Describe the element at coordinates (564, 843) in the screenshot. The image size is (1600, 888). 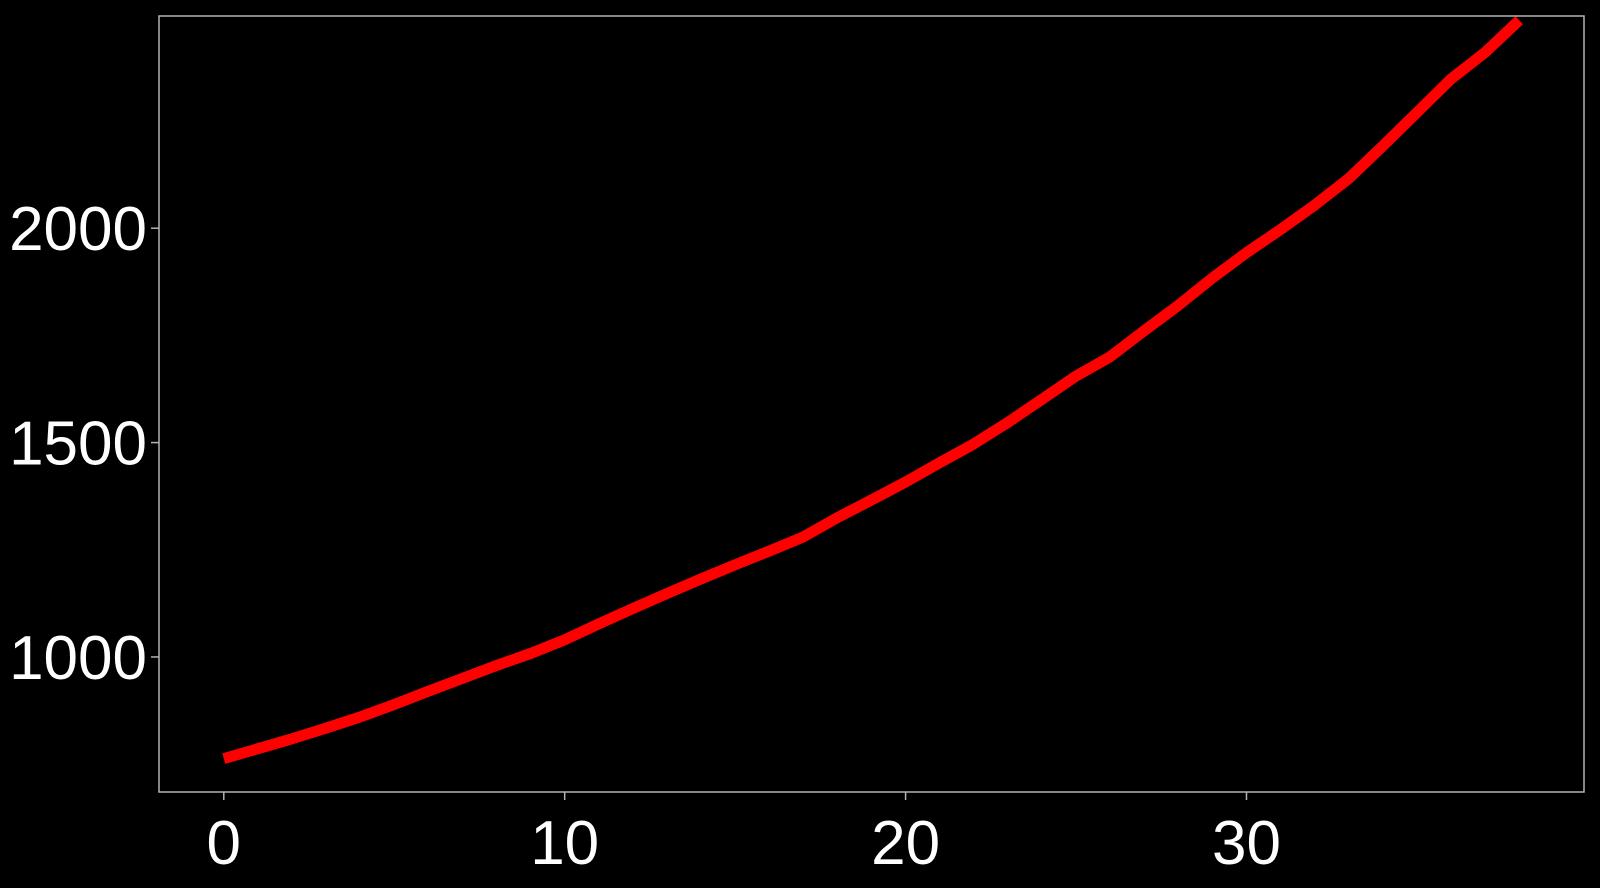
I see `x-tick-label: 10` at that location.